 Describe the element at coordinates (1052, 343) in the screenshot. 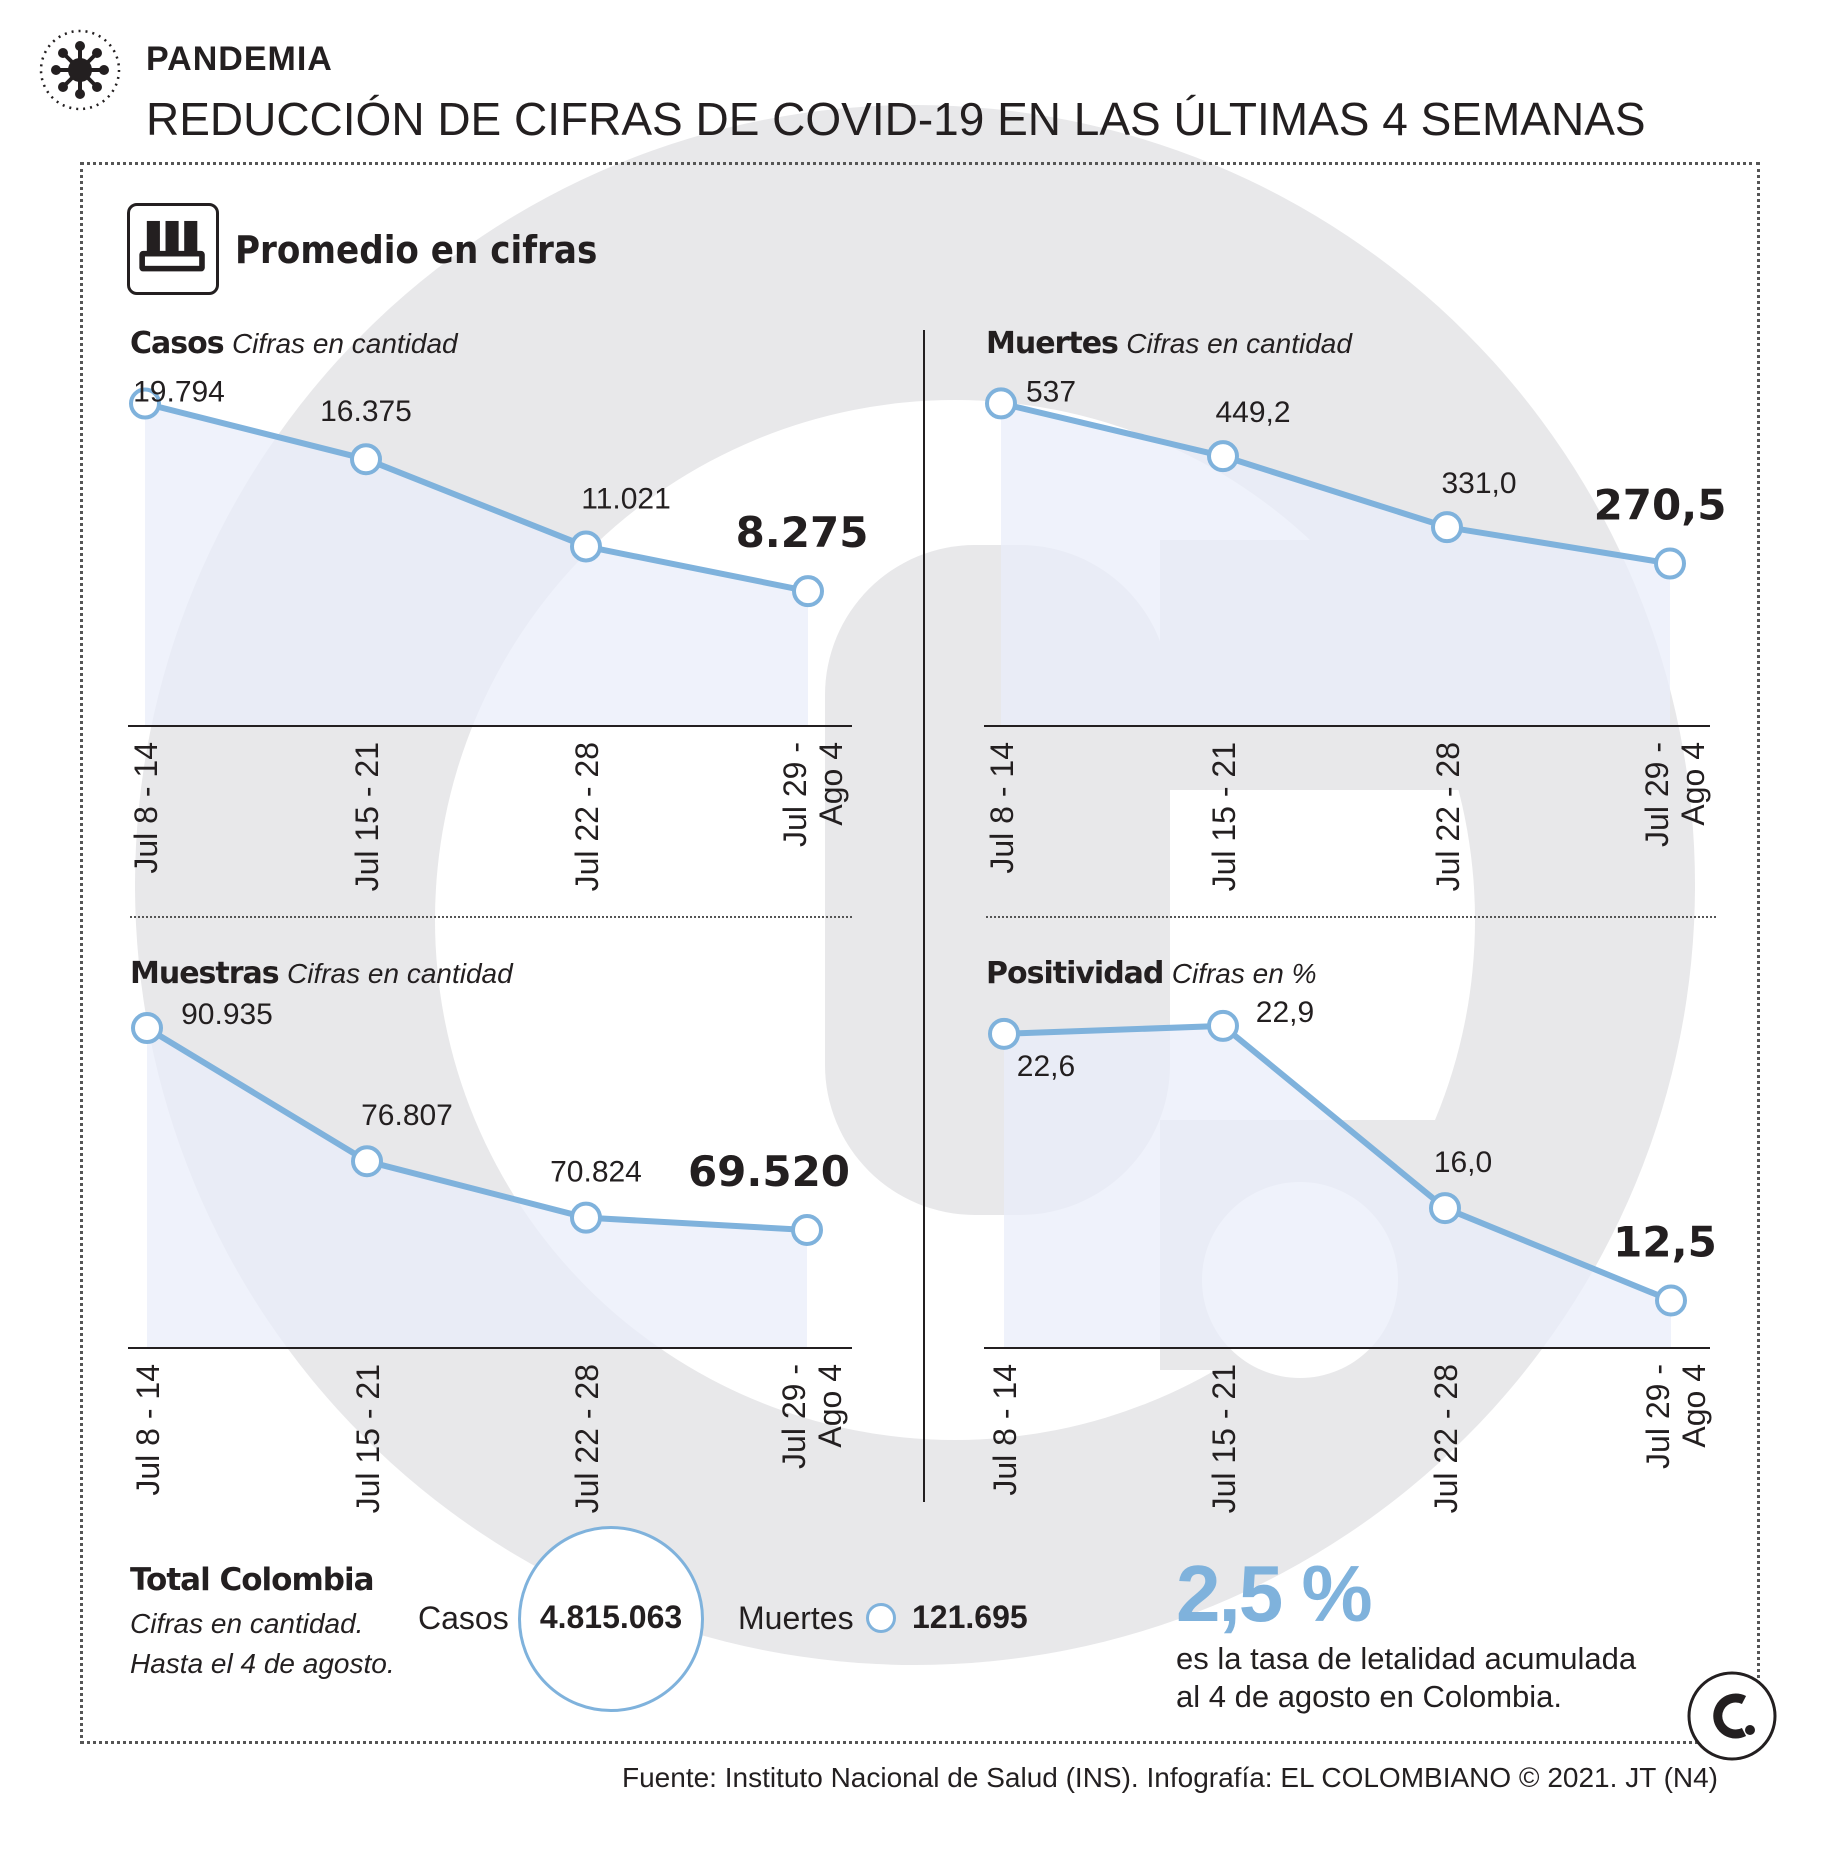

I see `chart-title: Muertes` at that location.